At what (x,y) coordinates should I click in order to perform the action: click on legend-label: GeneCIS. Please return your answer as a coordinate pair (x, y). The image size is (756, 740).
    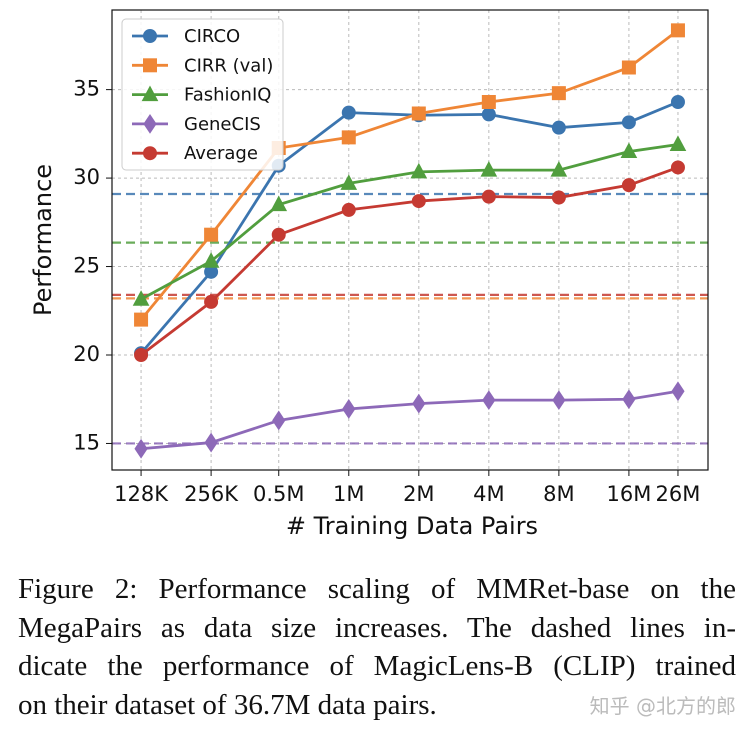
    Looking at the image, I should click on (222, 124).